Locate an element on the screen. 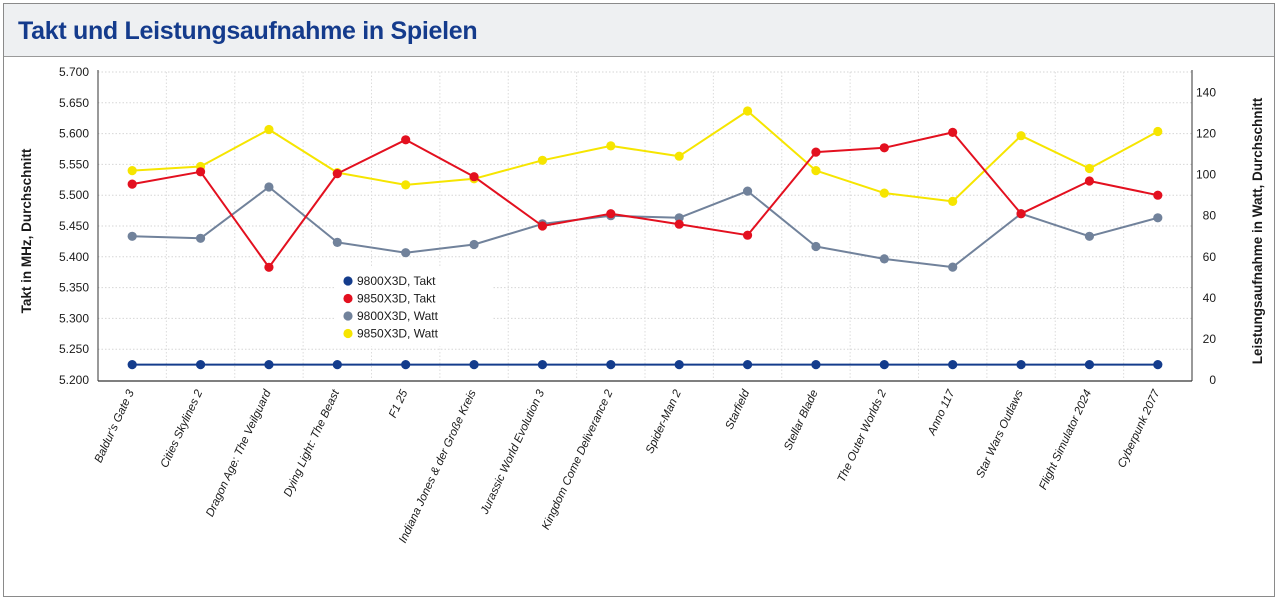 The width and height of the screenshot is (1280, 603). y-tick-label: 5.700 is located at coordinates (74, 72).